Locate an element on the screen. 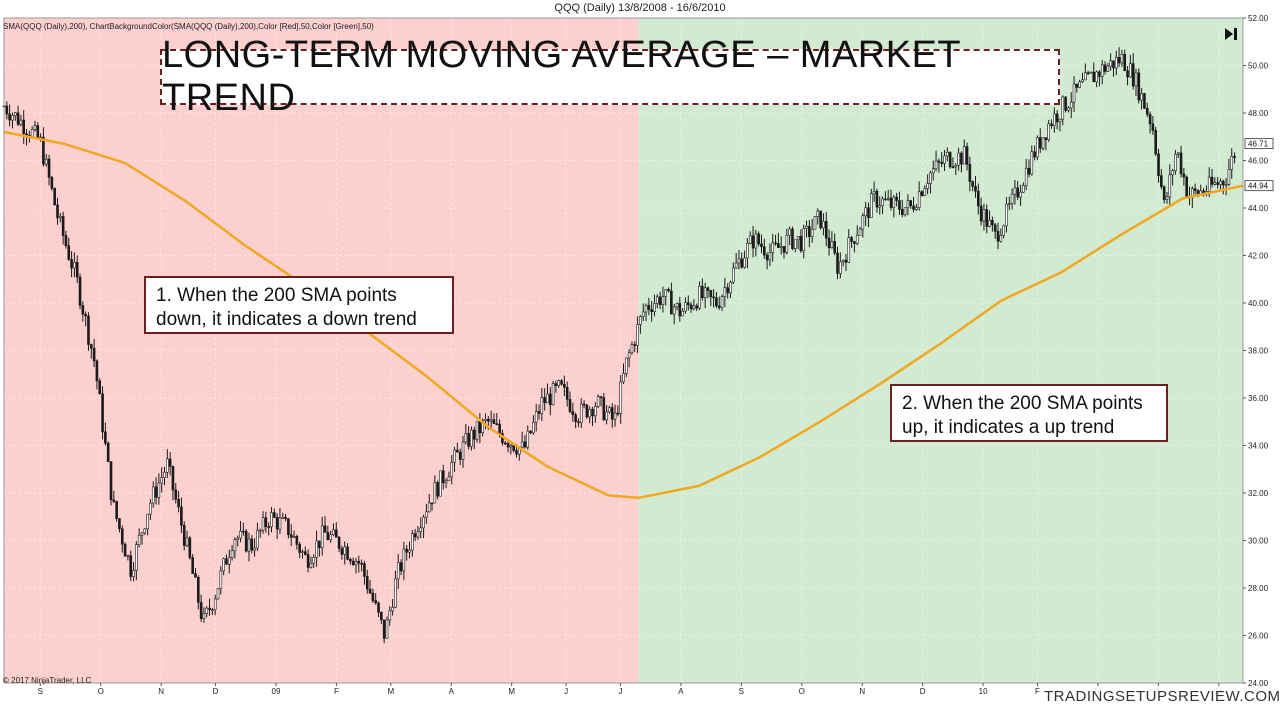  y-tick-label: 34.00 is located at coordinates (1258, 446).